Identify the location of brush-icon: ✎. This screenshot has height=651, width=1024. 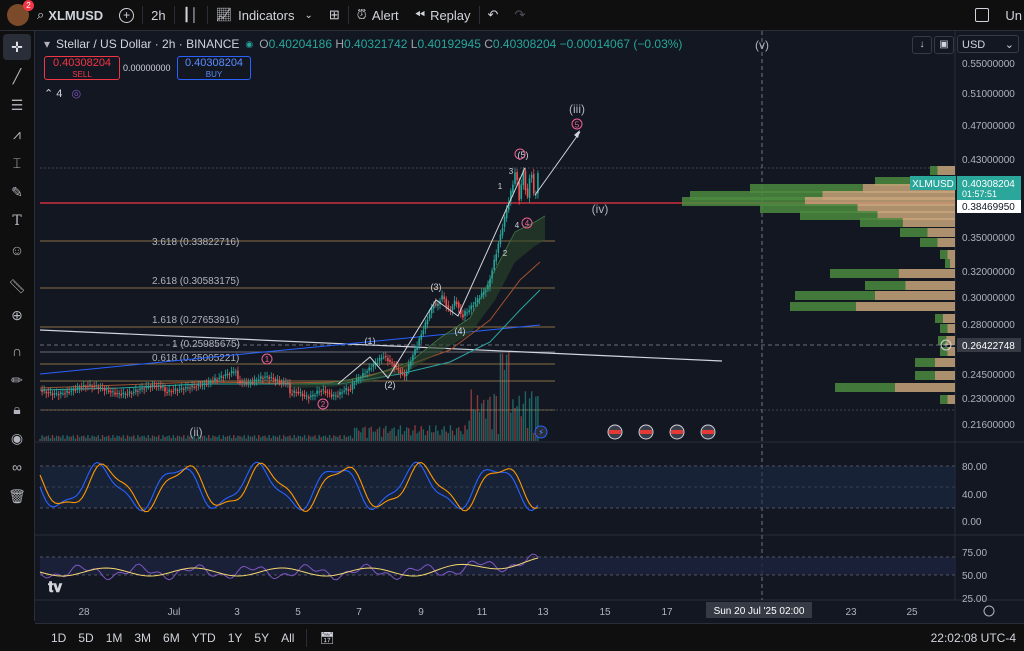
(17, 191).